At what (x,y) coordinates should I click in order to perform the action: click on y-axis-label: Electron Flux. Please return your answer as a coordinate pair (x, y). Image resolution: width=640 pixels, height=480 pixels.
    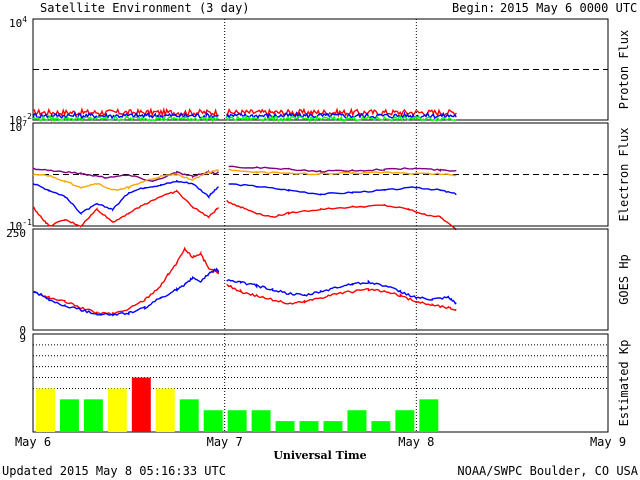
    Looking at the image, I should click on (624, 175).